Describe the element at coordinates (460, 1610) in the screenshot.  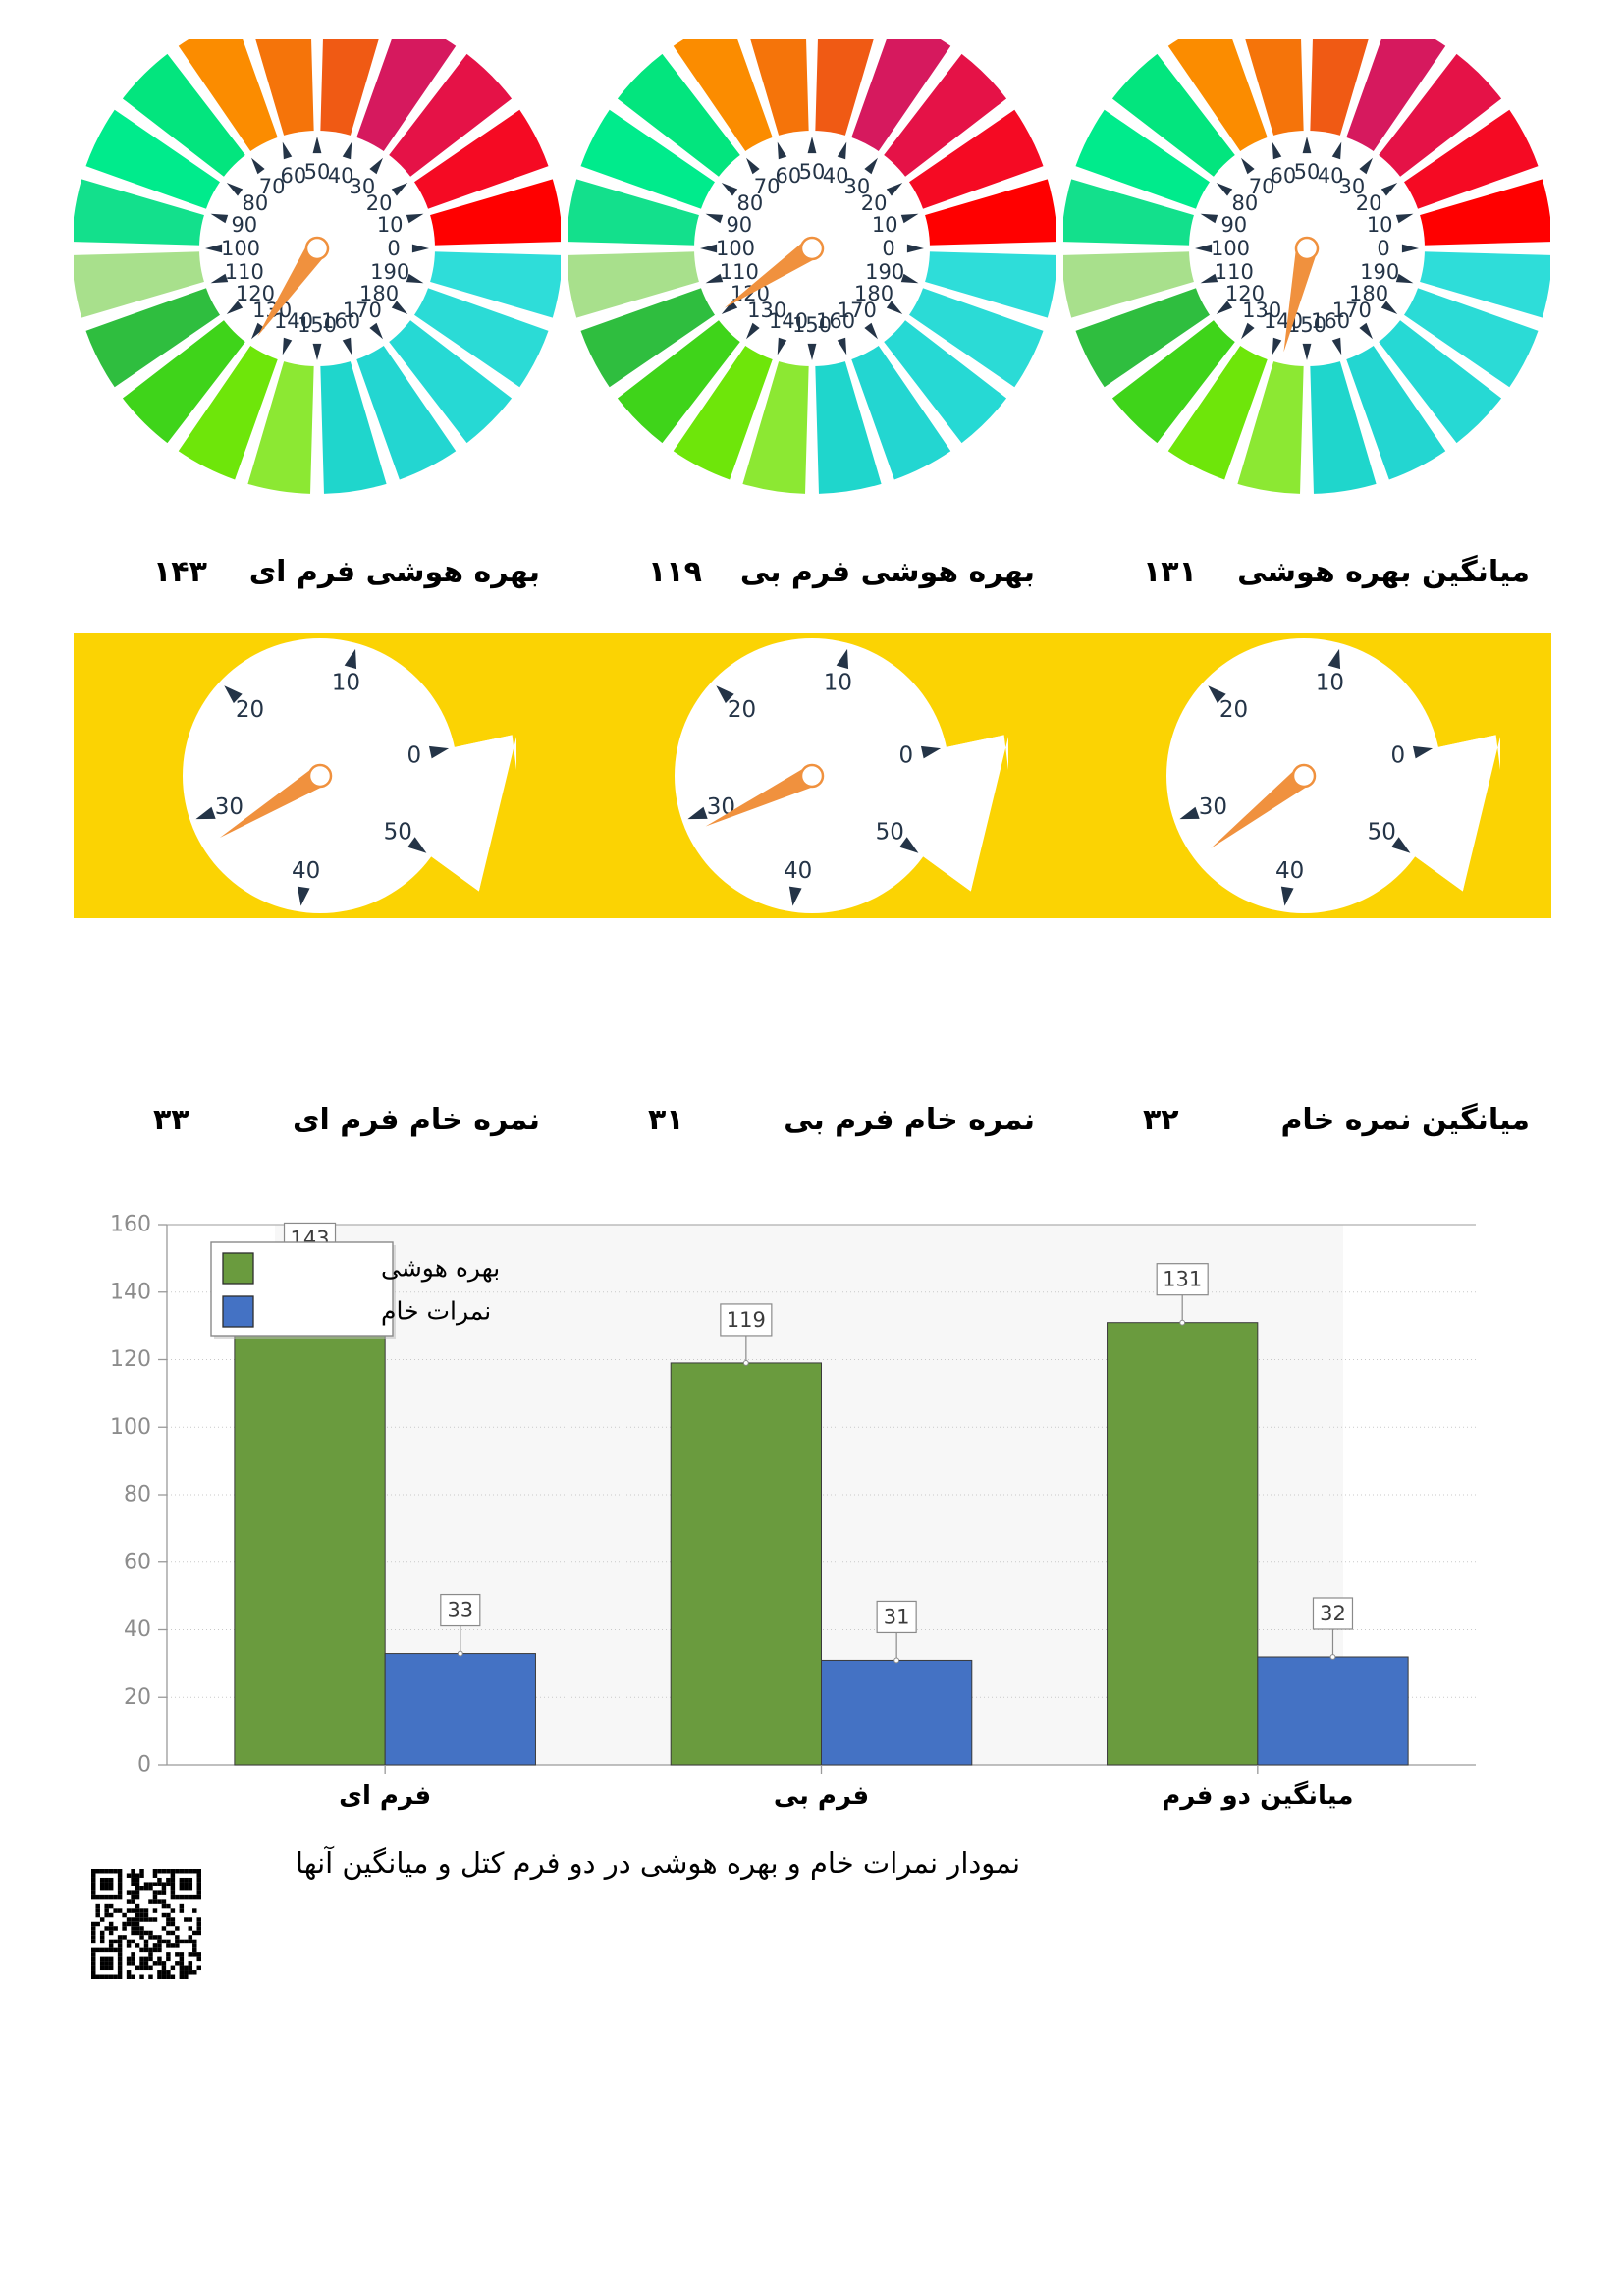
I see `svg-text: 33` at that location.